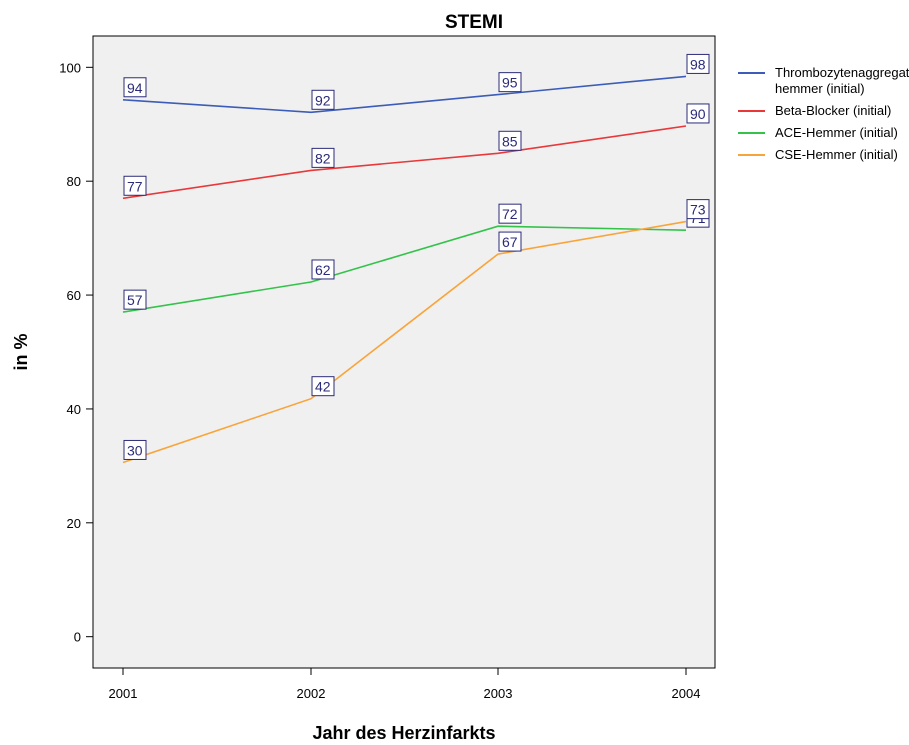  I want to click on data-label-text: 90, so click(698, 114).